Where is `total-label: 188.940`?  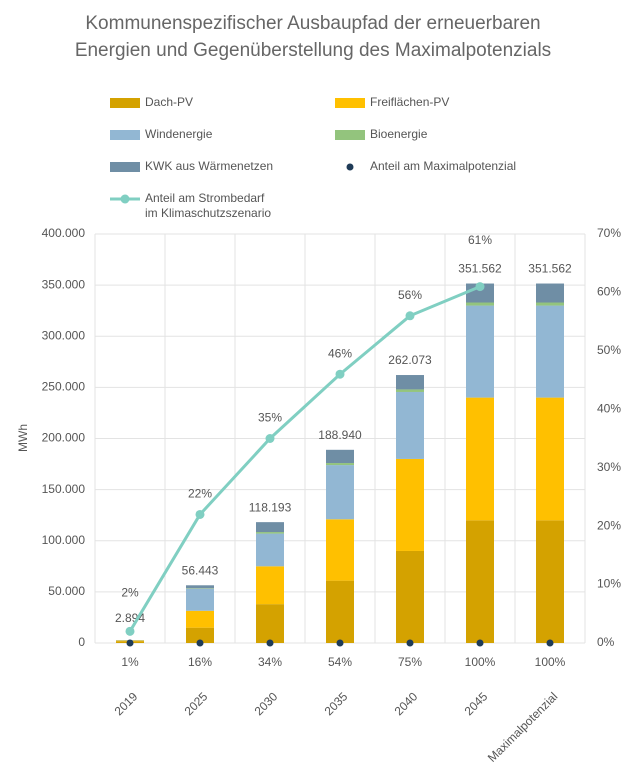 total-label: 188.940 is located at coordinates (340, 435).